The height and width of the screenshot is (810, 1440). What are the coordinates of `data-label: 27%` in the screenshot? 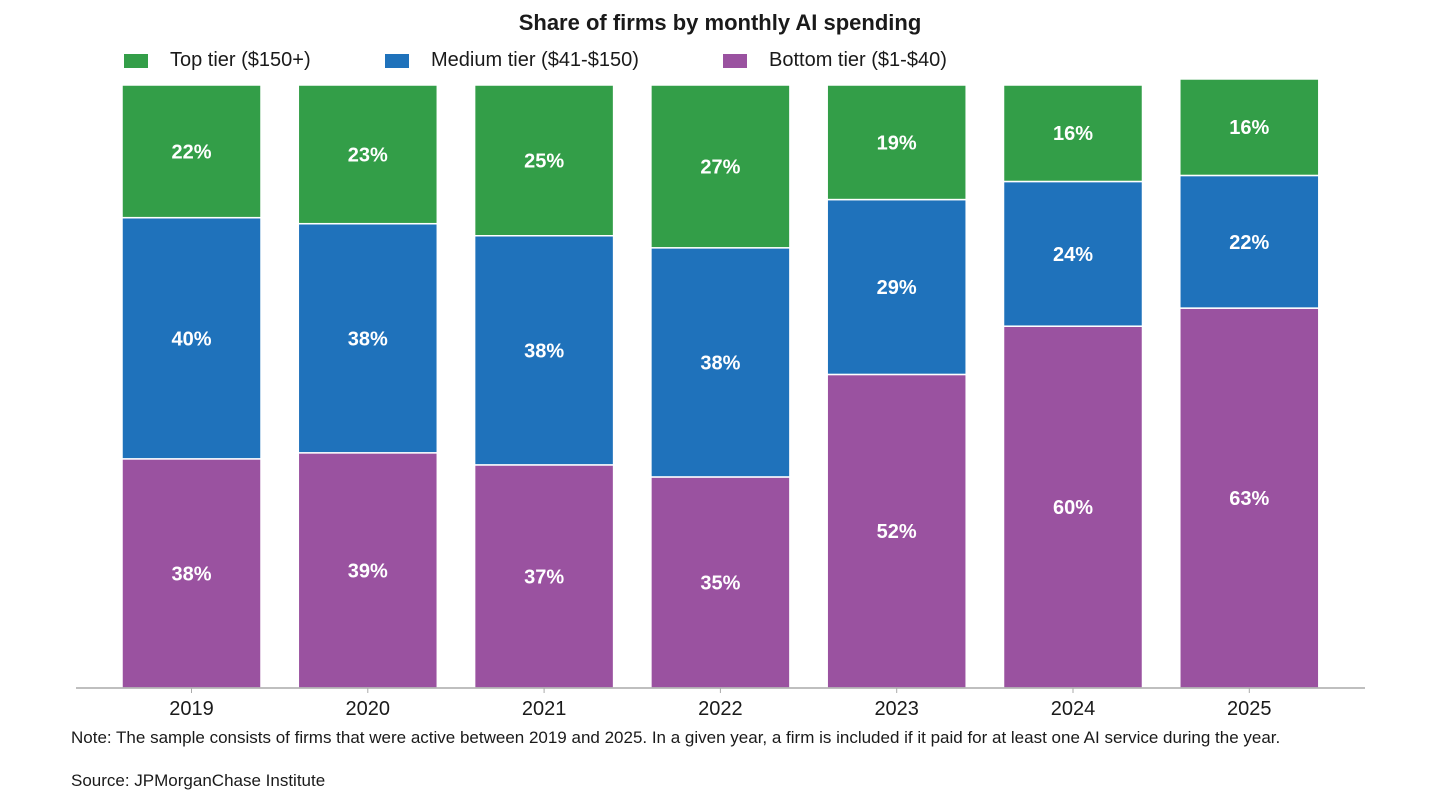 It's located at (720, 167).